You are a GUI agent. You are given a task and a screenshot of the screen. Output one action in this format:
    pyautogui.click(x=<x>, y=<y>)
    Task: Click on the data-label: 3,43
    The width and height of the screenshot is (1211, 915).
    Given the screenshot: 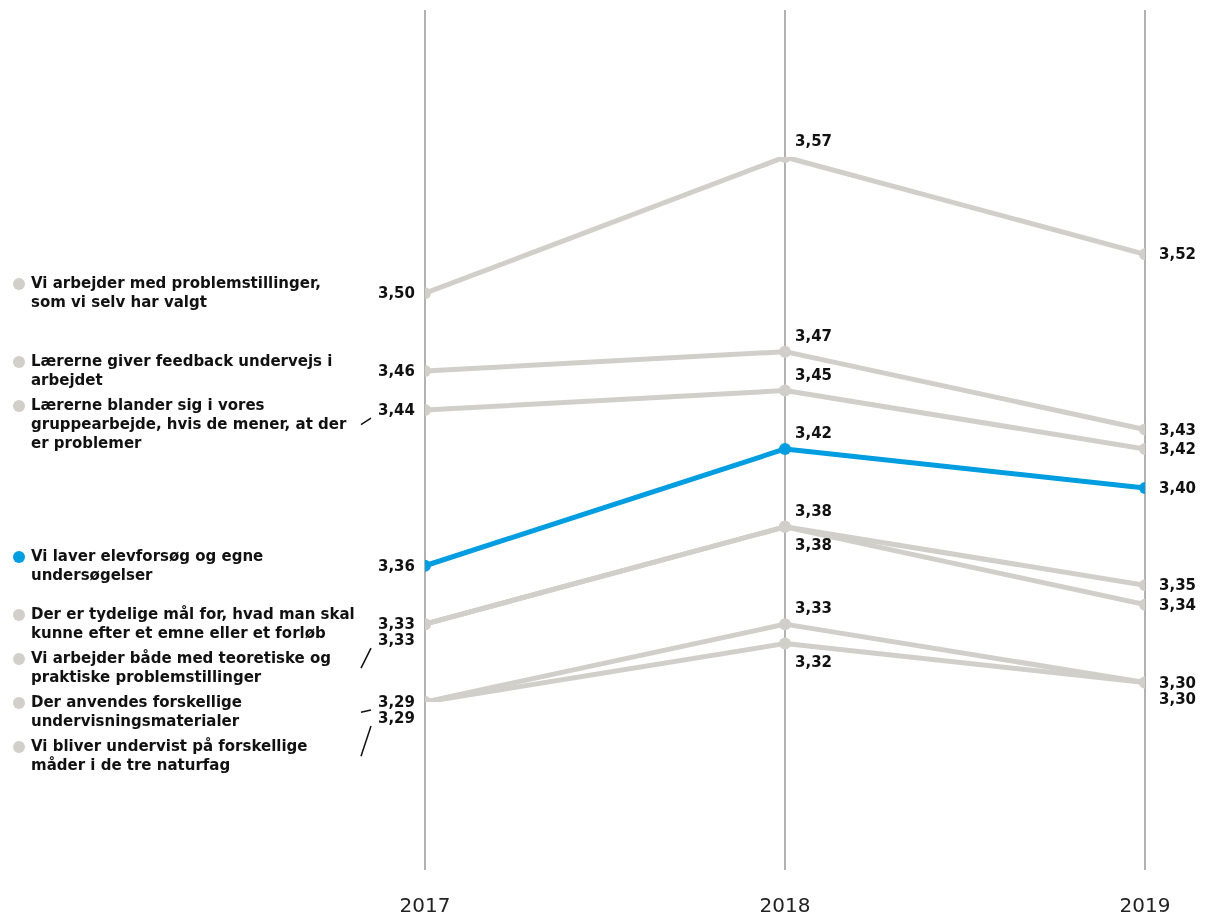 What is the action you would take?
    pyautogui.click(x=1178, y=429)
    